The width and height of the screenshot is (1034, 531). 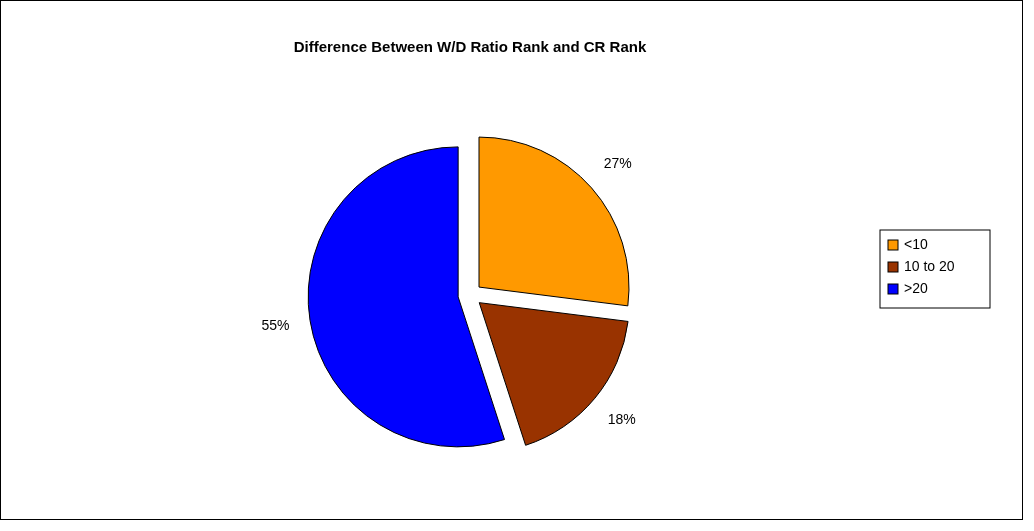 What do you see at coordinates (275, 324) in the screenshot?
I see `data-label: 55%` at bounding box center [275, 324].